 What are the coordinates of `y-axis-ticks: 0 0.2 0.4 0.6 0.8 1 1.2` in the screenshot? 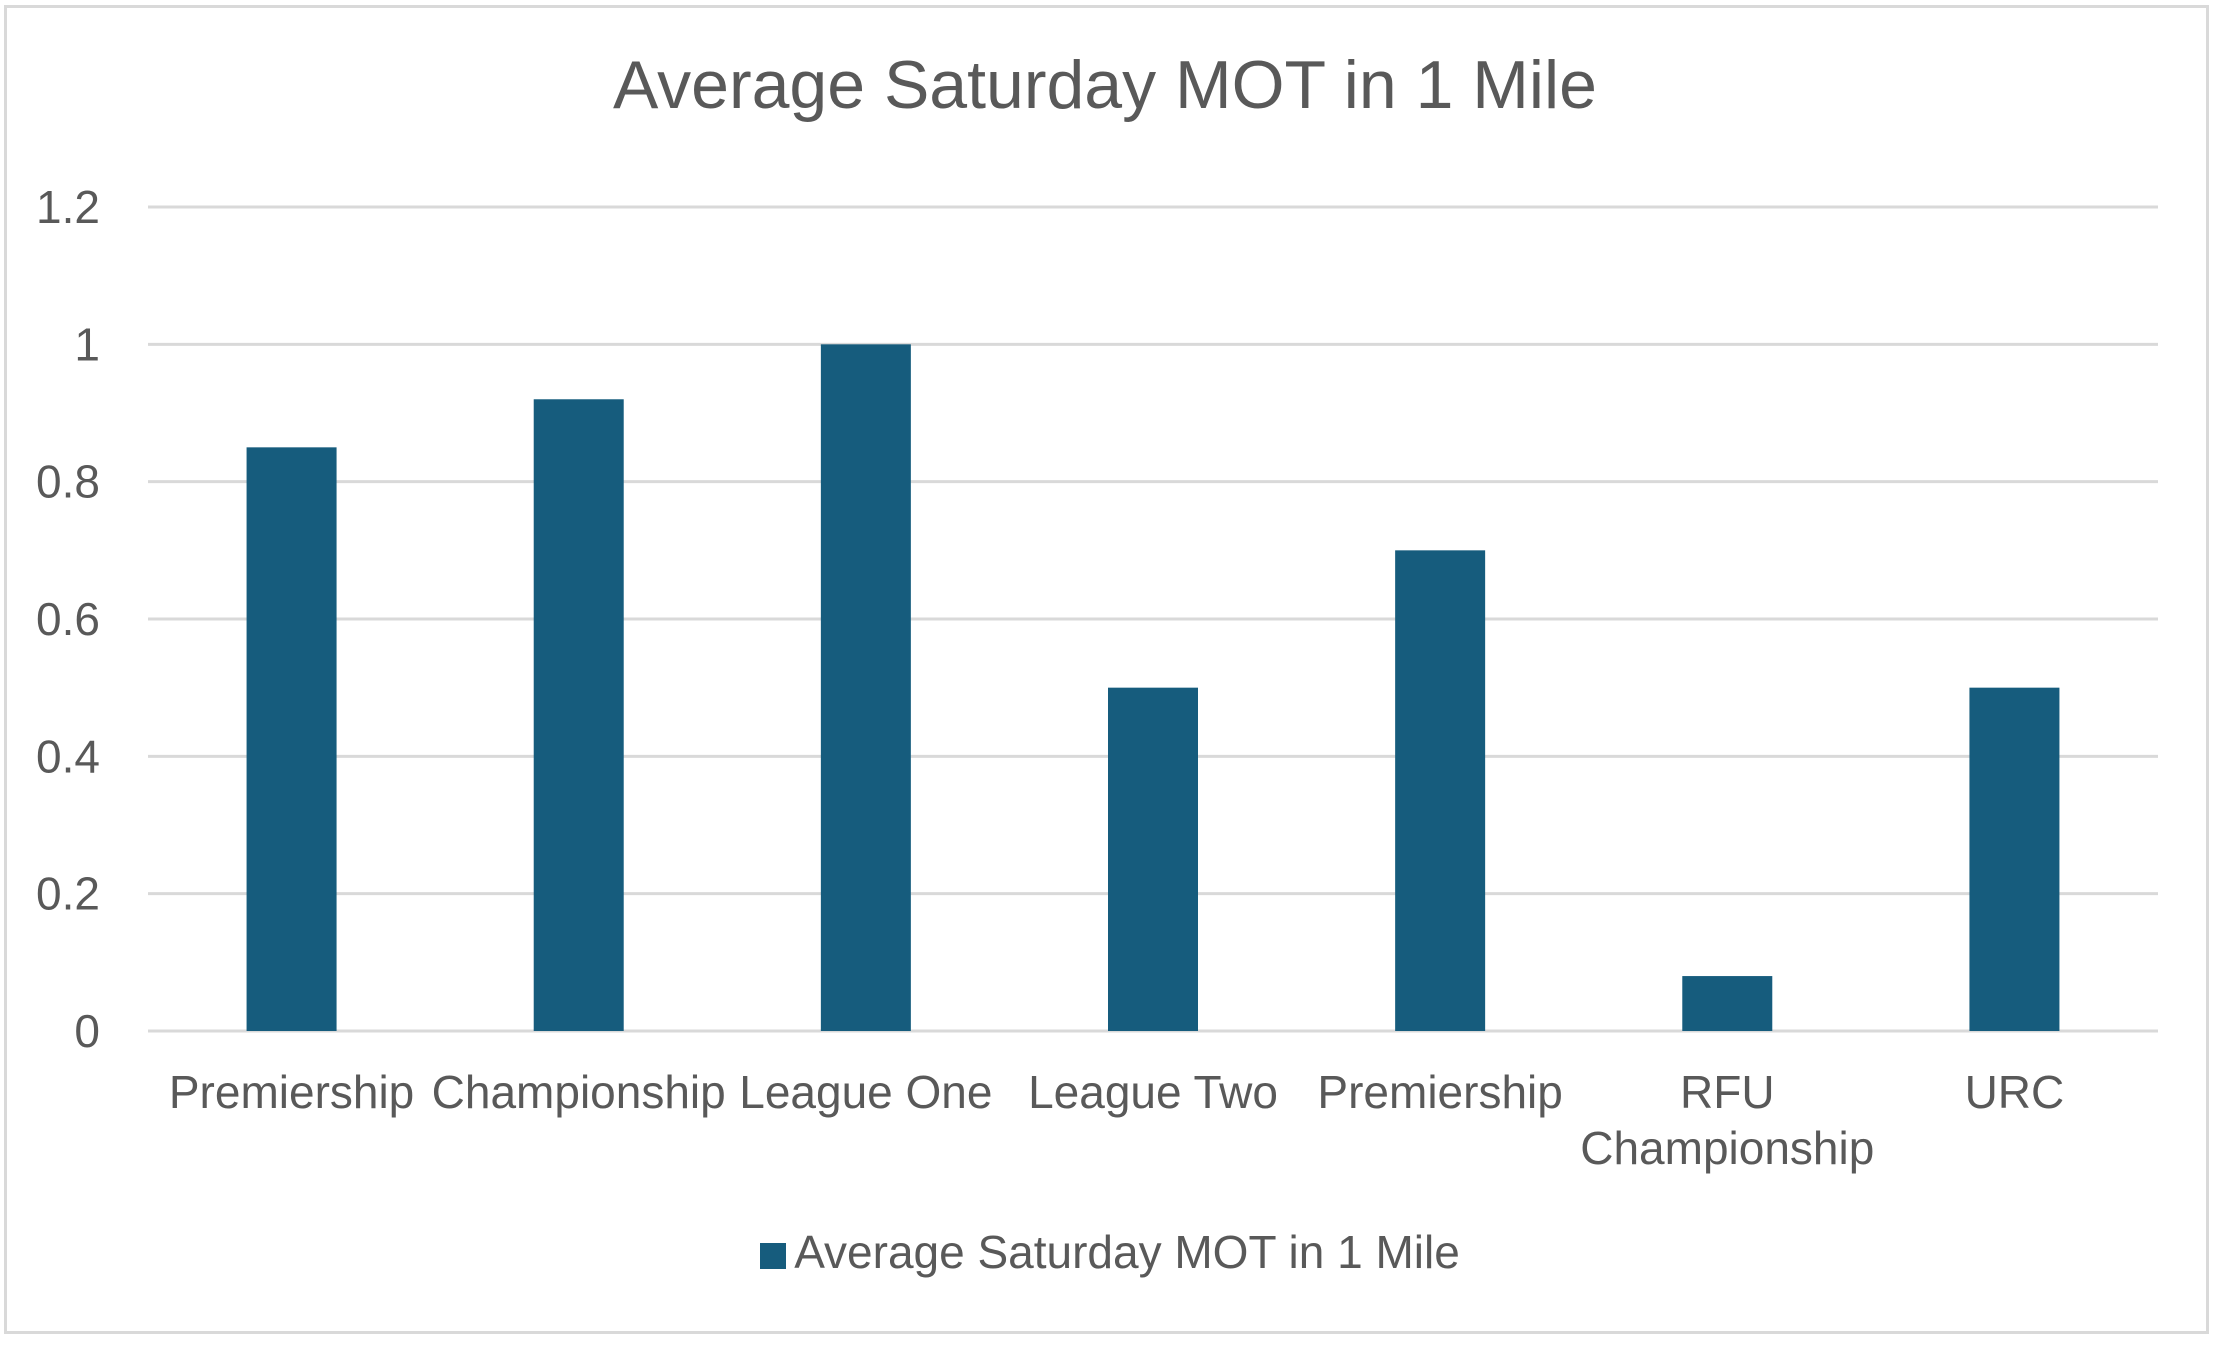 It's located at (68, 619).